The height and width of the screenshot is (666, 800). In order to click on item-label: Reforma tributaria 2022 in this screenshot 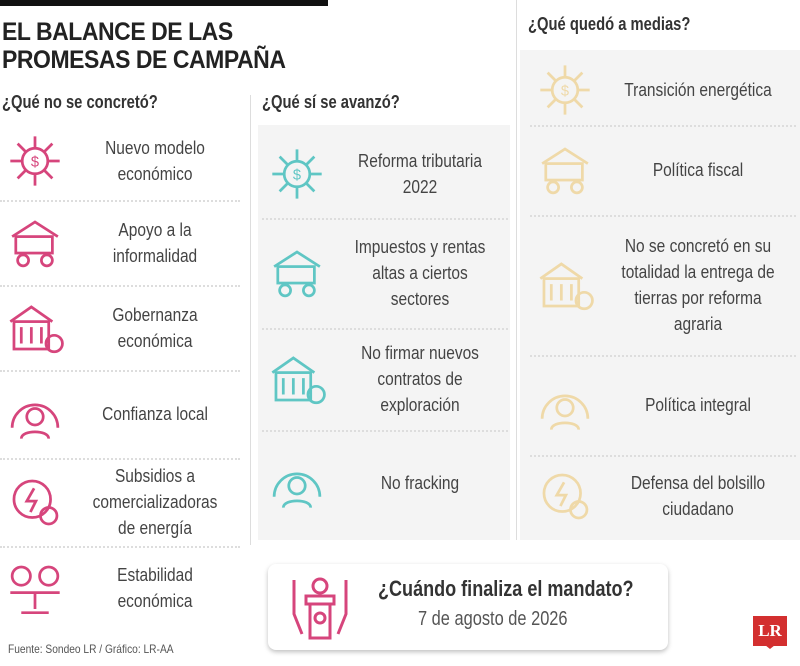, I will do `click(420, 174)`.